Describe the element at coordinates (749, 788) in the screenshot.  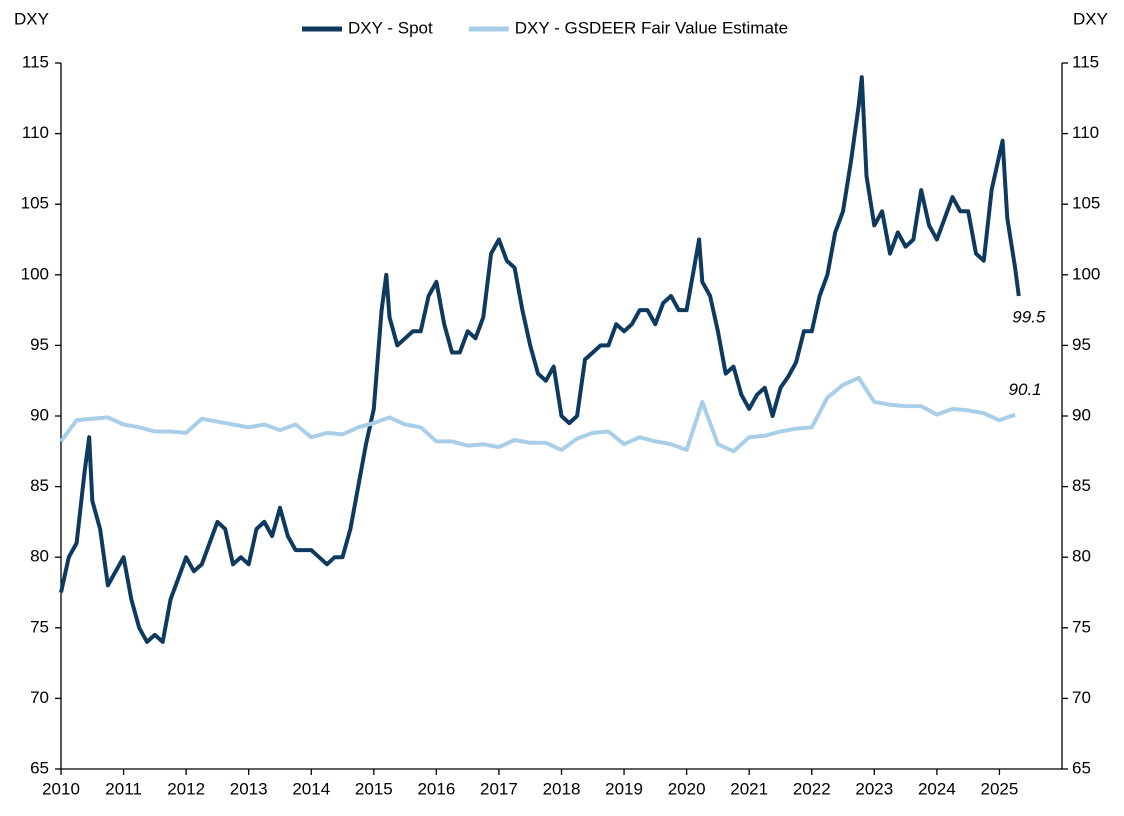
I see `x-tick-label: 2021` at that location.